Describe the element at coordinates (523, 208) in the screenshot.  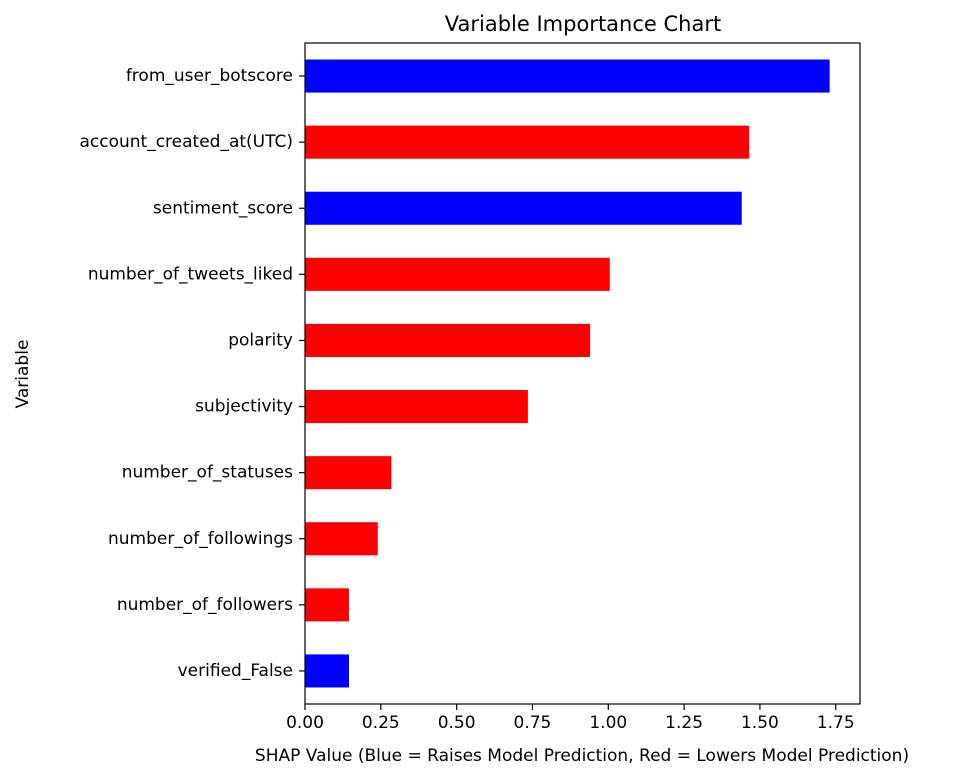
I see `bar-sentiment-score` at that location.